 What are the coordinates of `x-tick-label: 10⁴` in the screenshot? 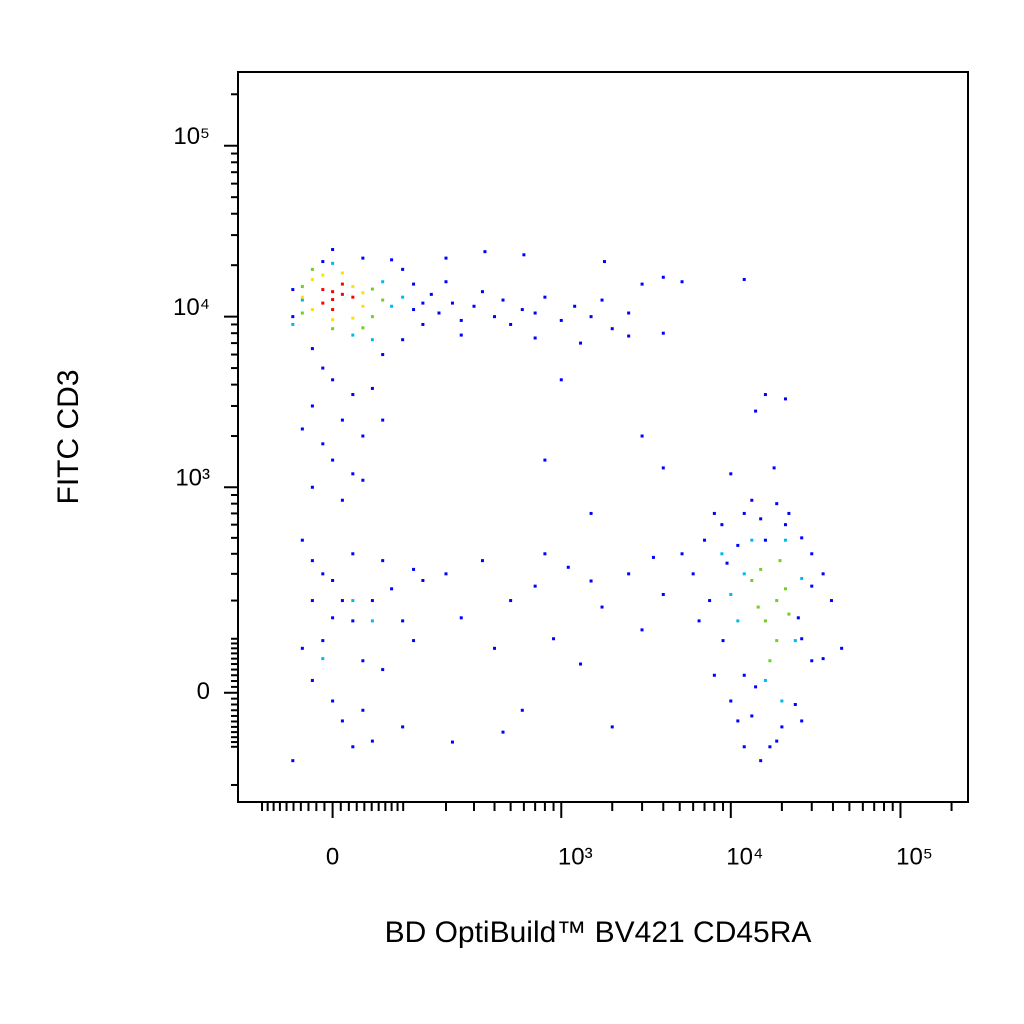 It's located at (744, 856).